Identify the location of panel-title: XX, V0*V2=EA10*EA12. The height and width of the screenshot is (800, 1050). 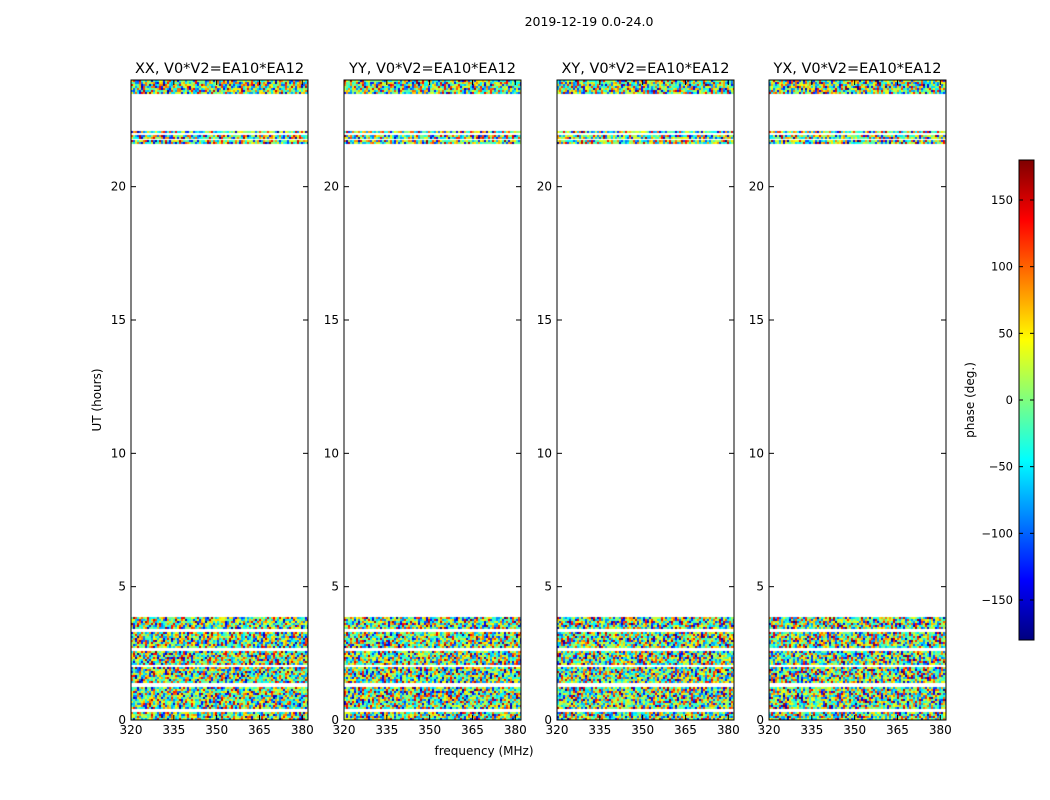
(219, 69).